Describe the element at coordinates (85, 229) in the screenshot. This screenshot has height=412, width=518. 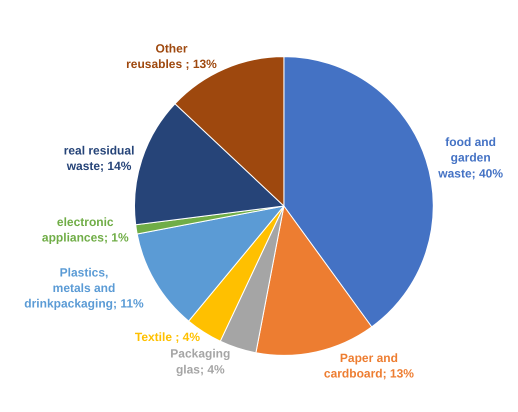
I see `slice-label: electronic appliances; 1%` at that location.